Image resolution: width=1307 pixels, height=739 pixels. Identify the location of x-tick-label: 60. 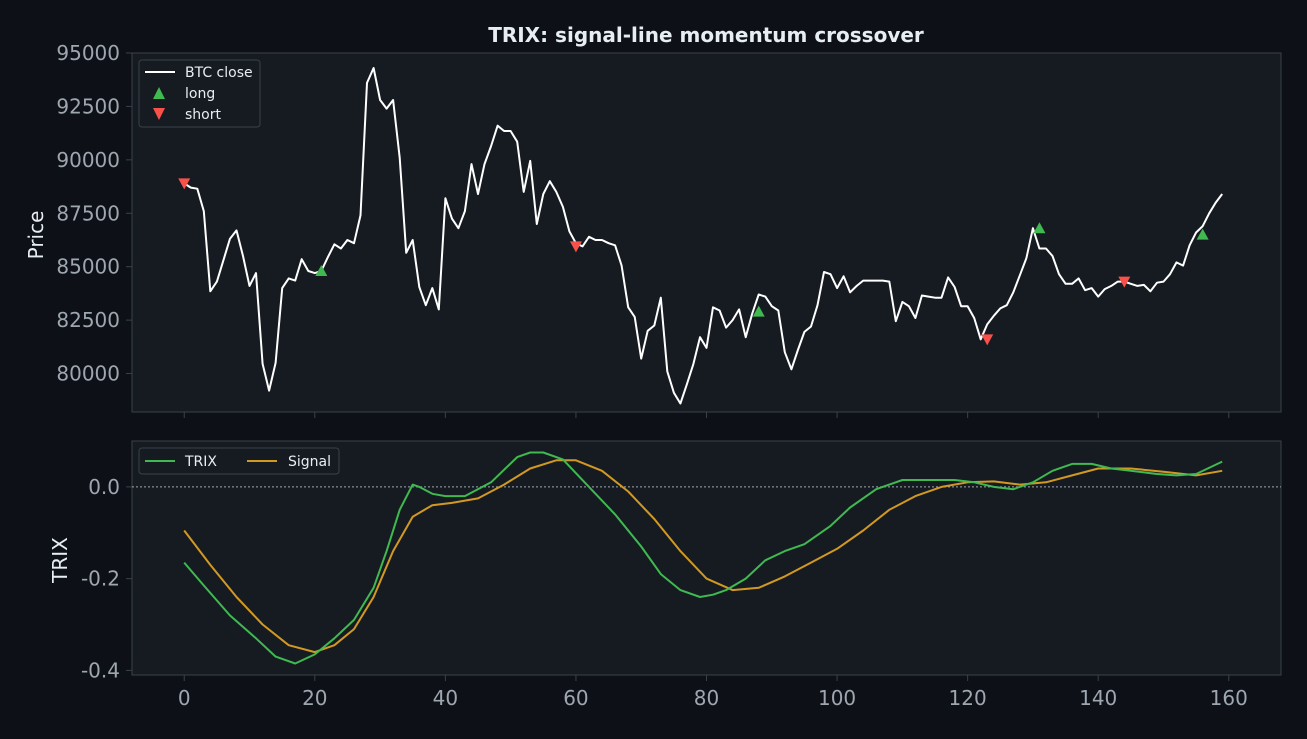
(575, 698).